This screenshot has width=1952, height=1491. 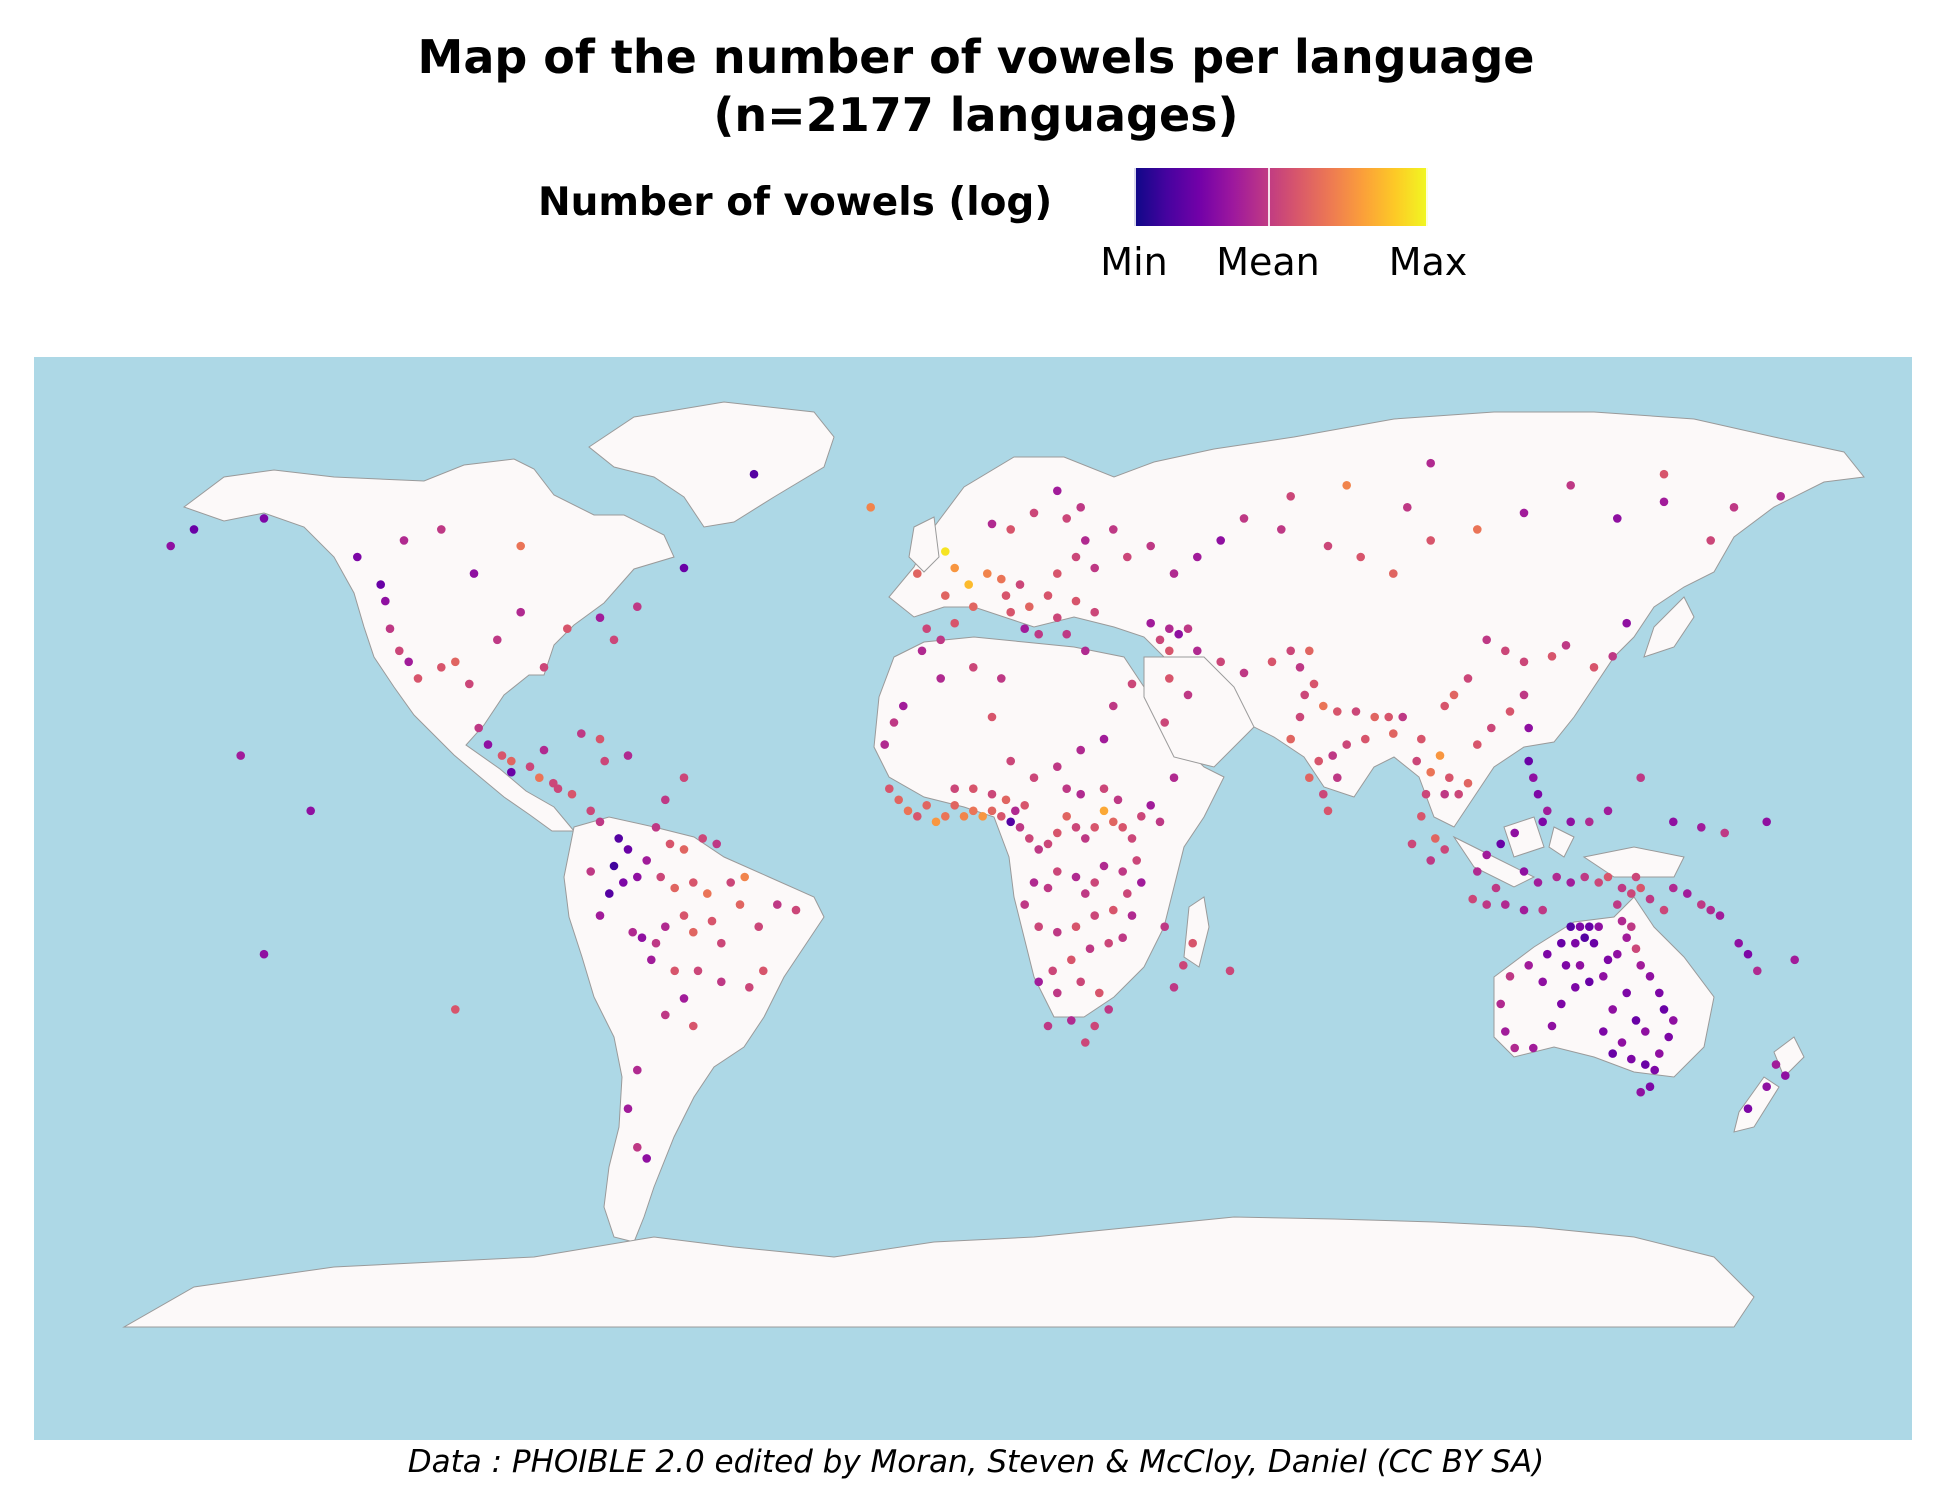 What do you see at coordinates (1789, 1057) in the screenshot?
I see `landmass-new-zealand-north` at bounding box center [1789, 1057].